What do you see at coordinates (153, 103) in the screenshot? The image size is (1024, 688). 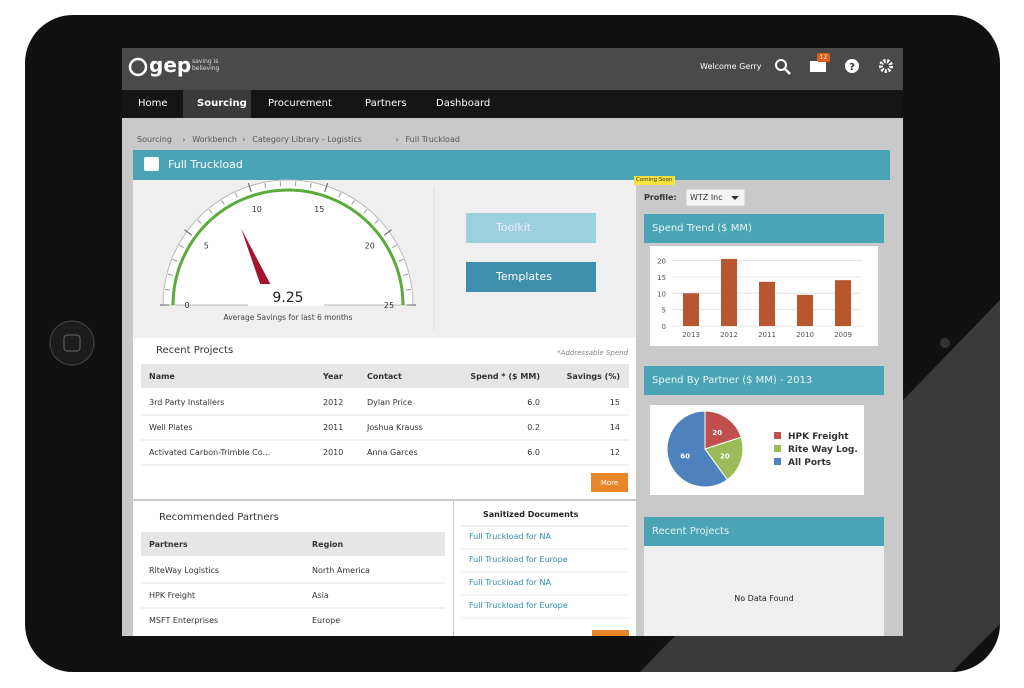 I see `nav-item: Home` at bounding box center [153, 103].